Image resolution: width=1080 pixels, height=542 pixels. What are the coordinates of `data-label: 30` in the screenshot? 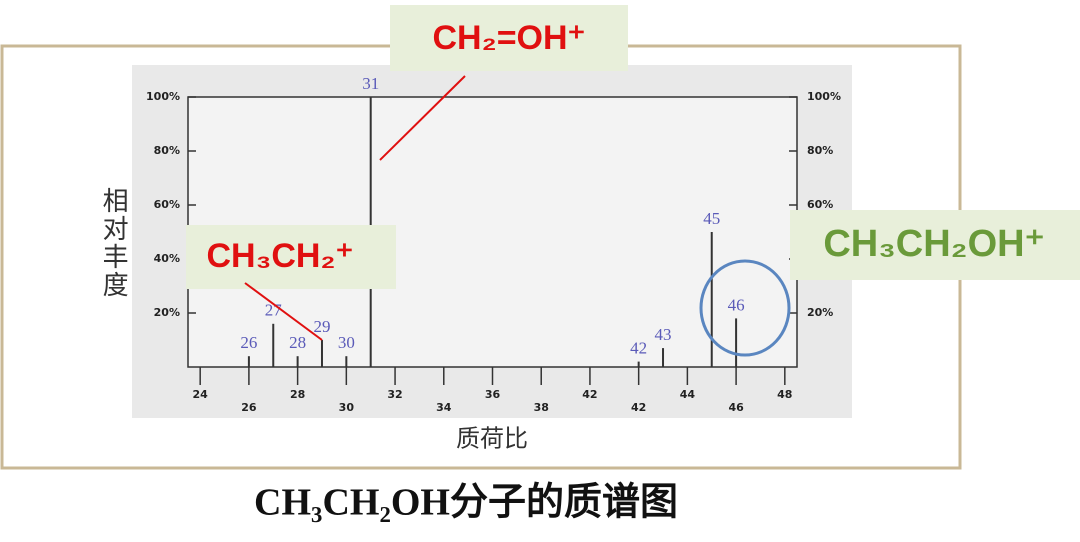 It's located at (346, 342).